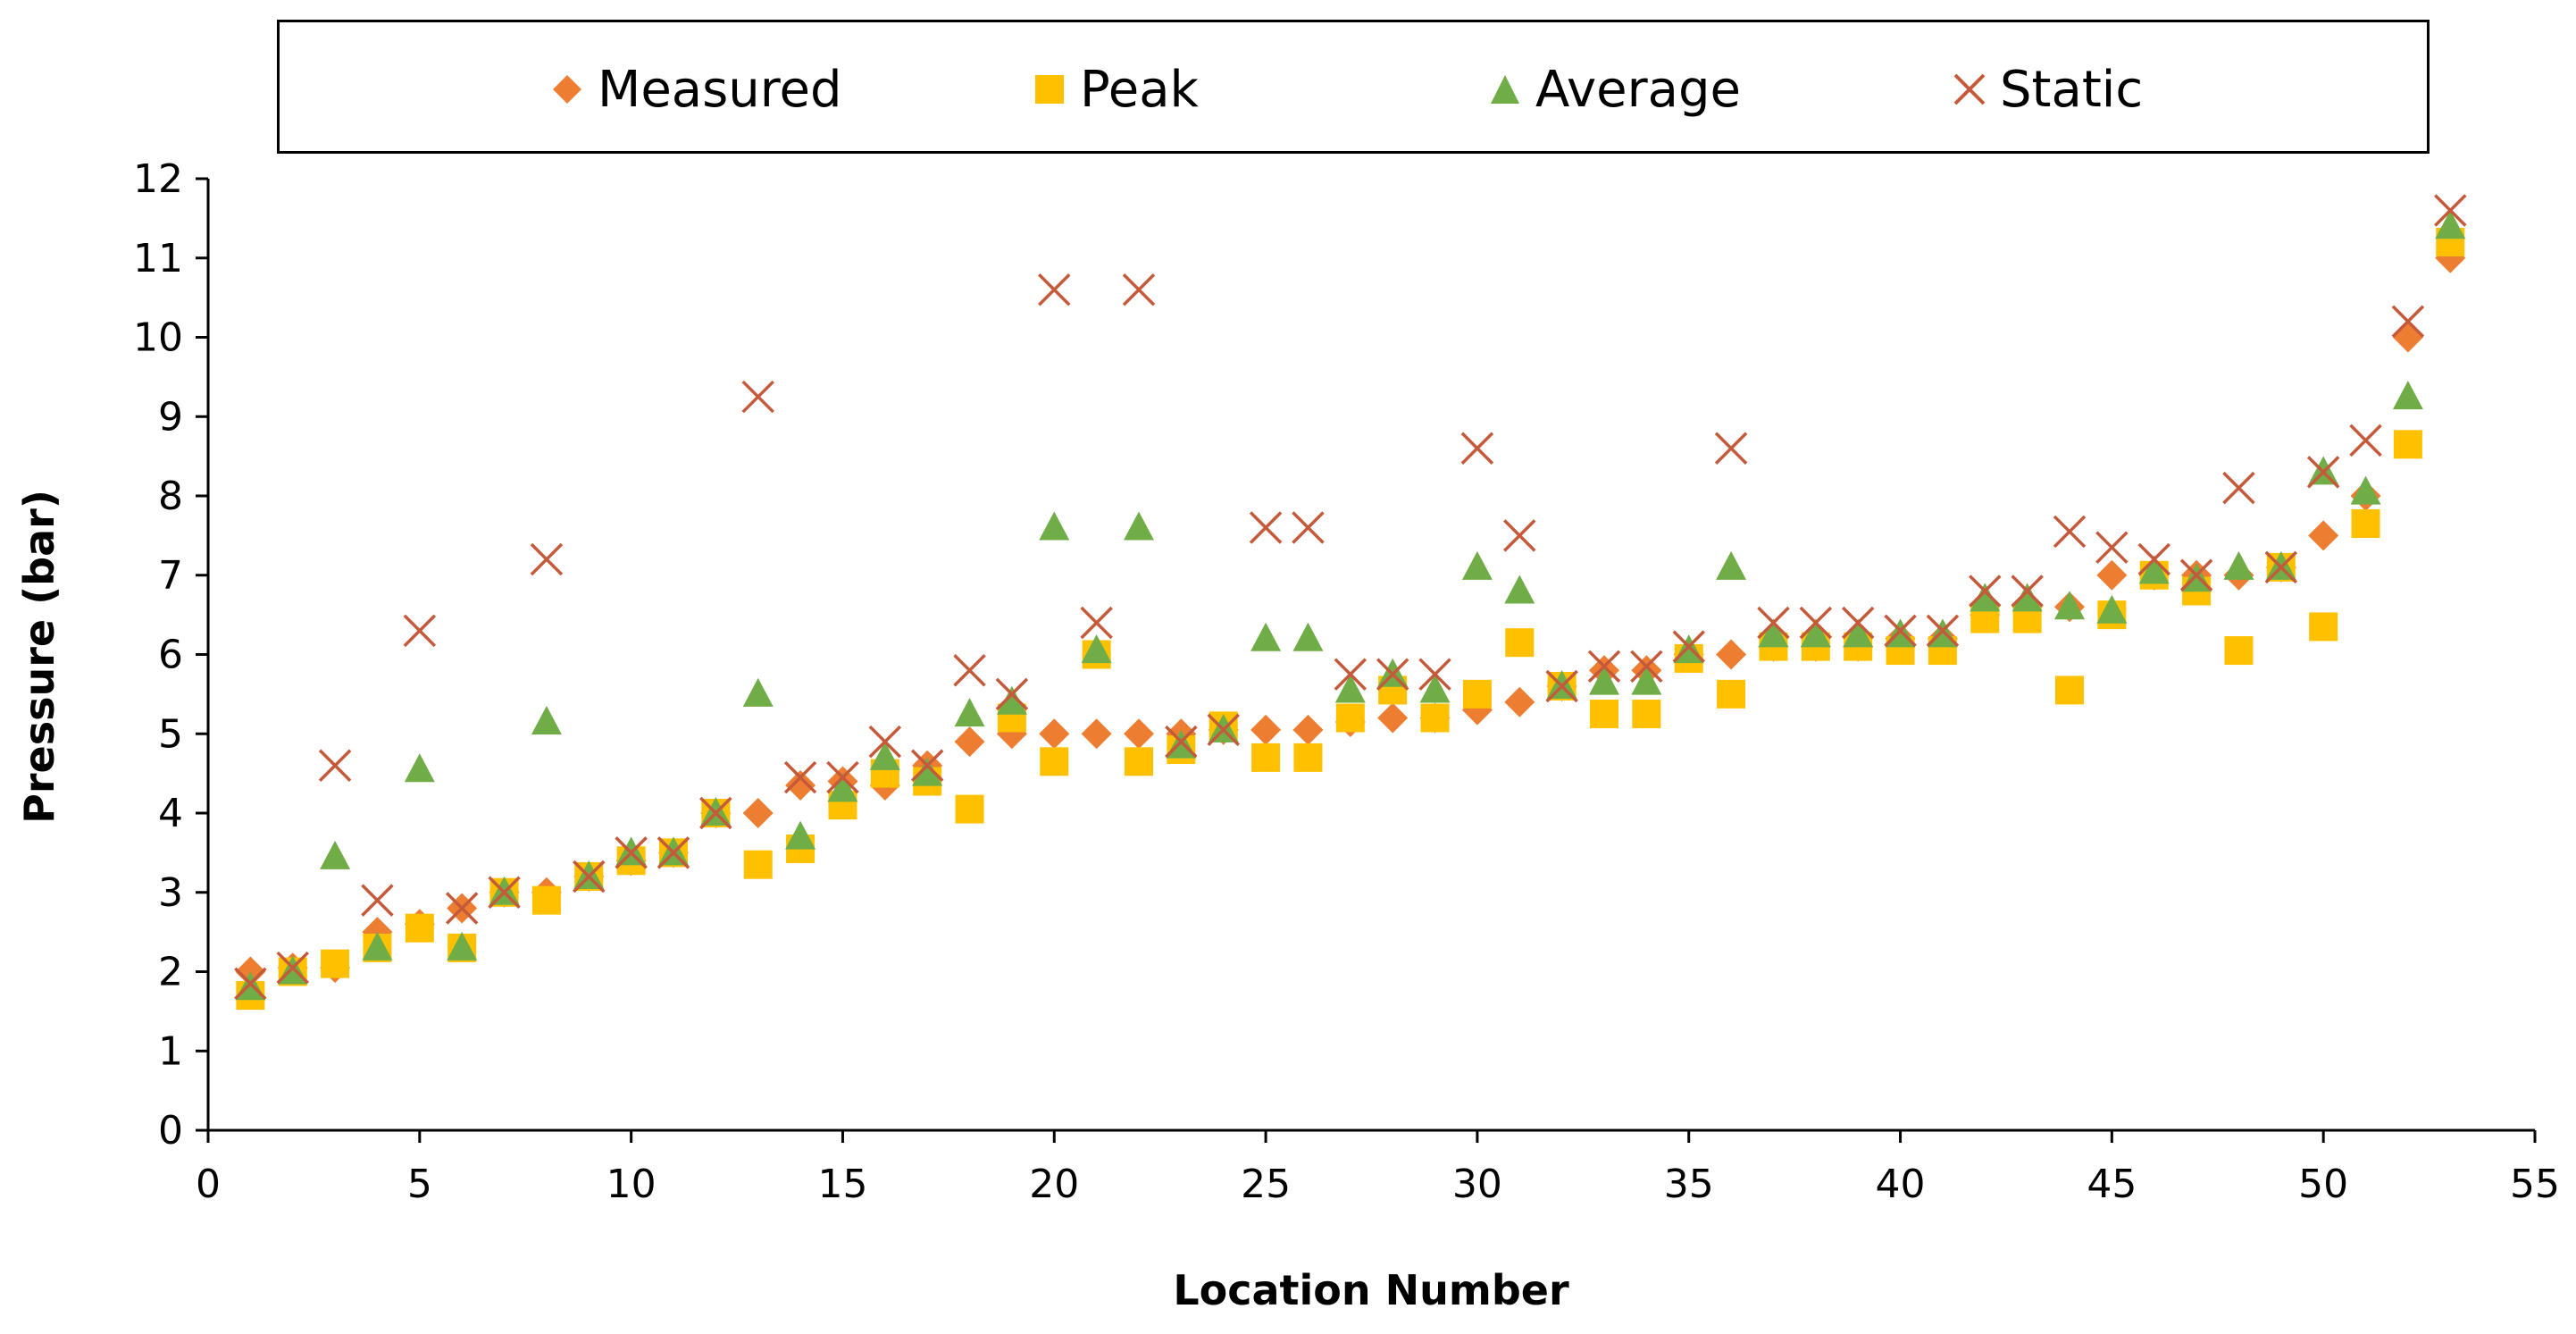 This screenshot has width=2576, height=1334. I want to click on x-tick-label: 25, so click(1266, 1184).